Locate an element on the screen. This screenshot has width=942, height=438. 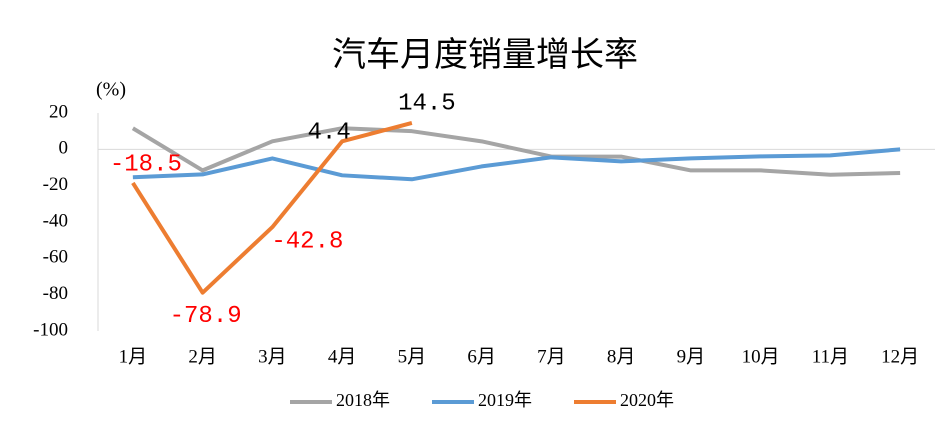
x-tick-label: 10月 is located at coordinates (761, 356).